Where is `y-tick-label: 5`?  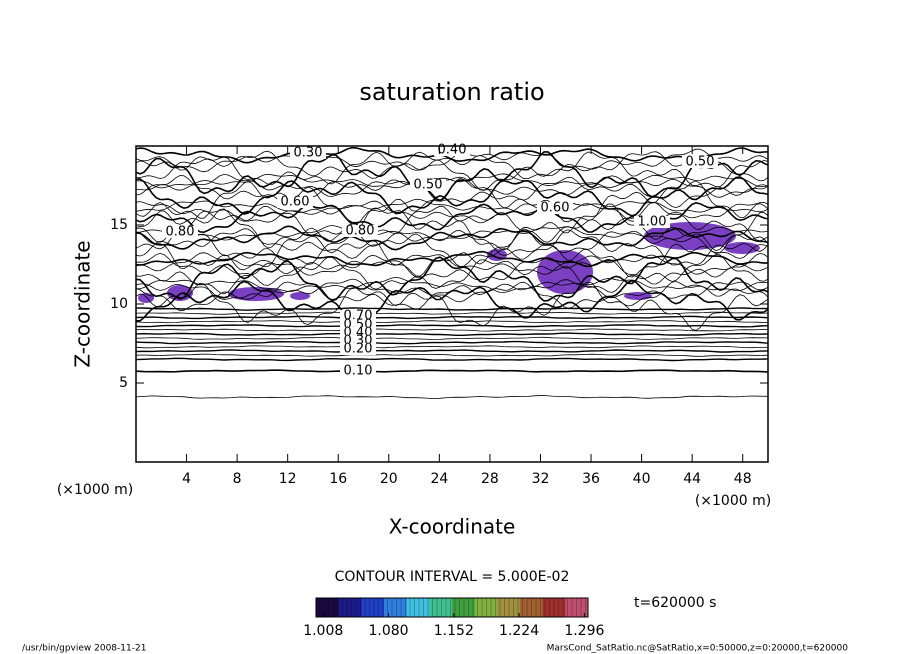
y-tick-label: 5 is located at coordinates (123, 383).